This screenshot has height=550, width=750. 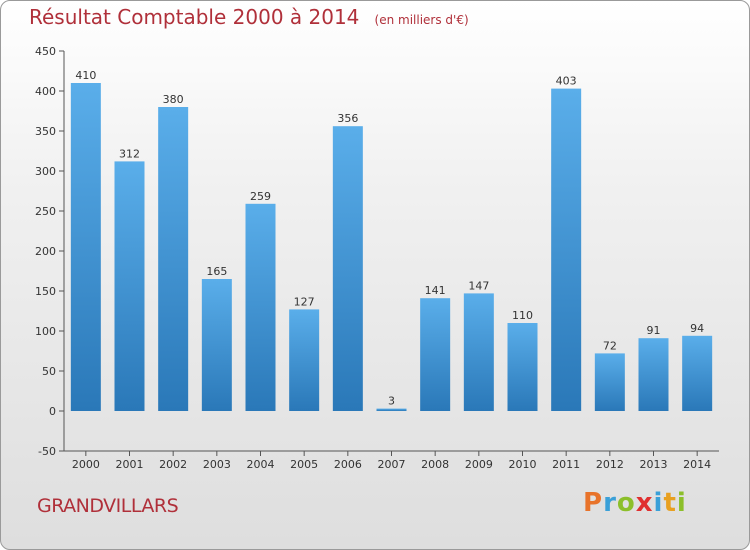 What do you see at coordinates (216, 271) in the screenshot?
I see `value-label-2003: 165` at bounding box center [216, 271].